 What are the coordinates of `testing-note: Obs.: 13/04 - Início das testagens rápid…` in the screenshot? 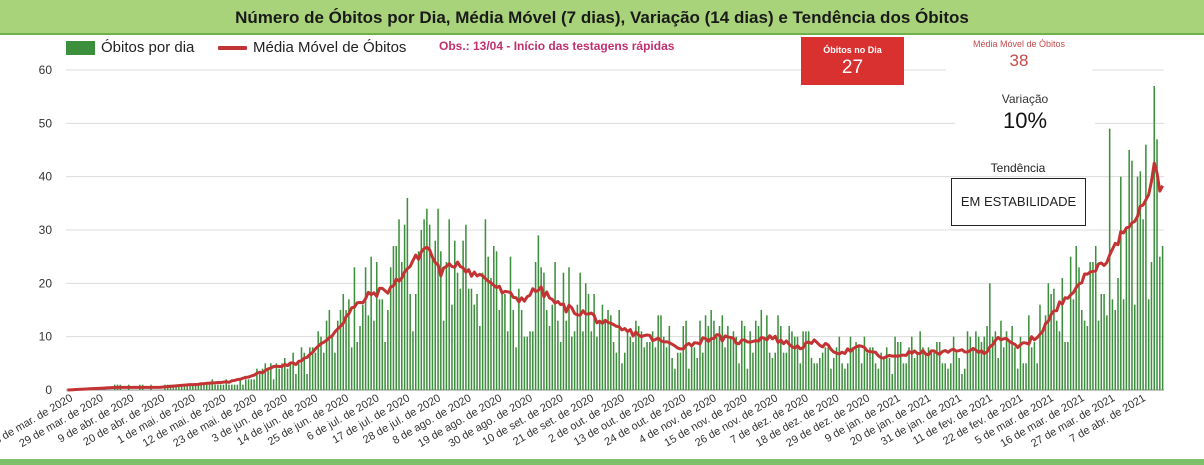 It's located at (557, 46).